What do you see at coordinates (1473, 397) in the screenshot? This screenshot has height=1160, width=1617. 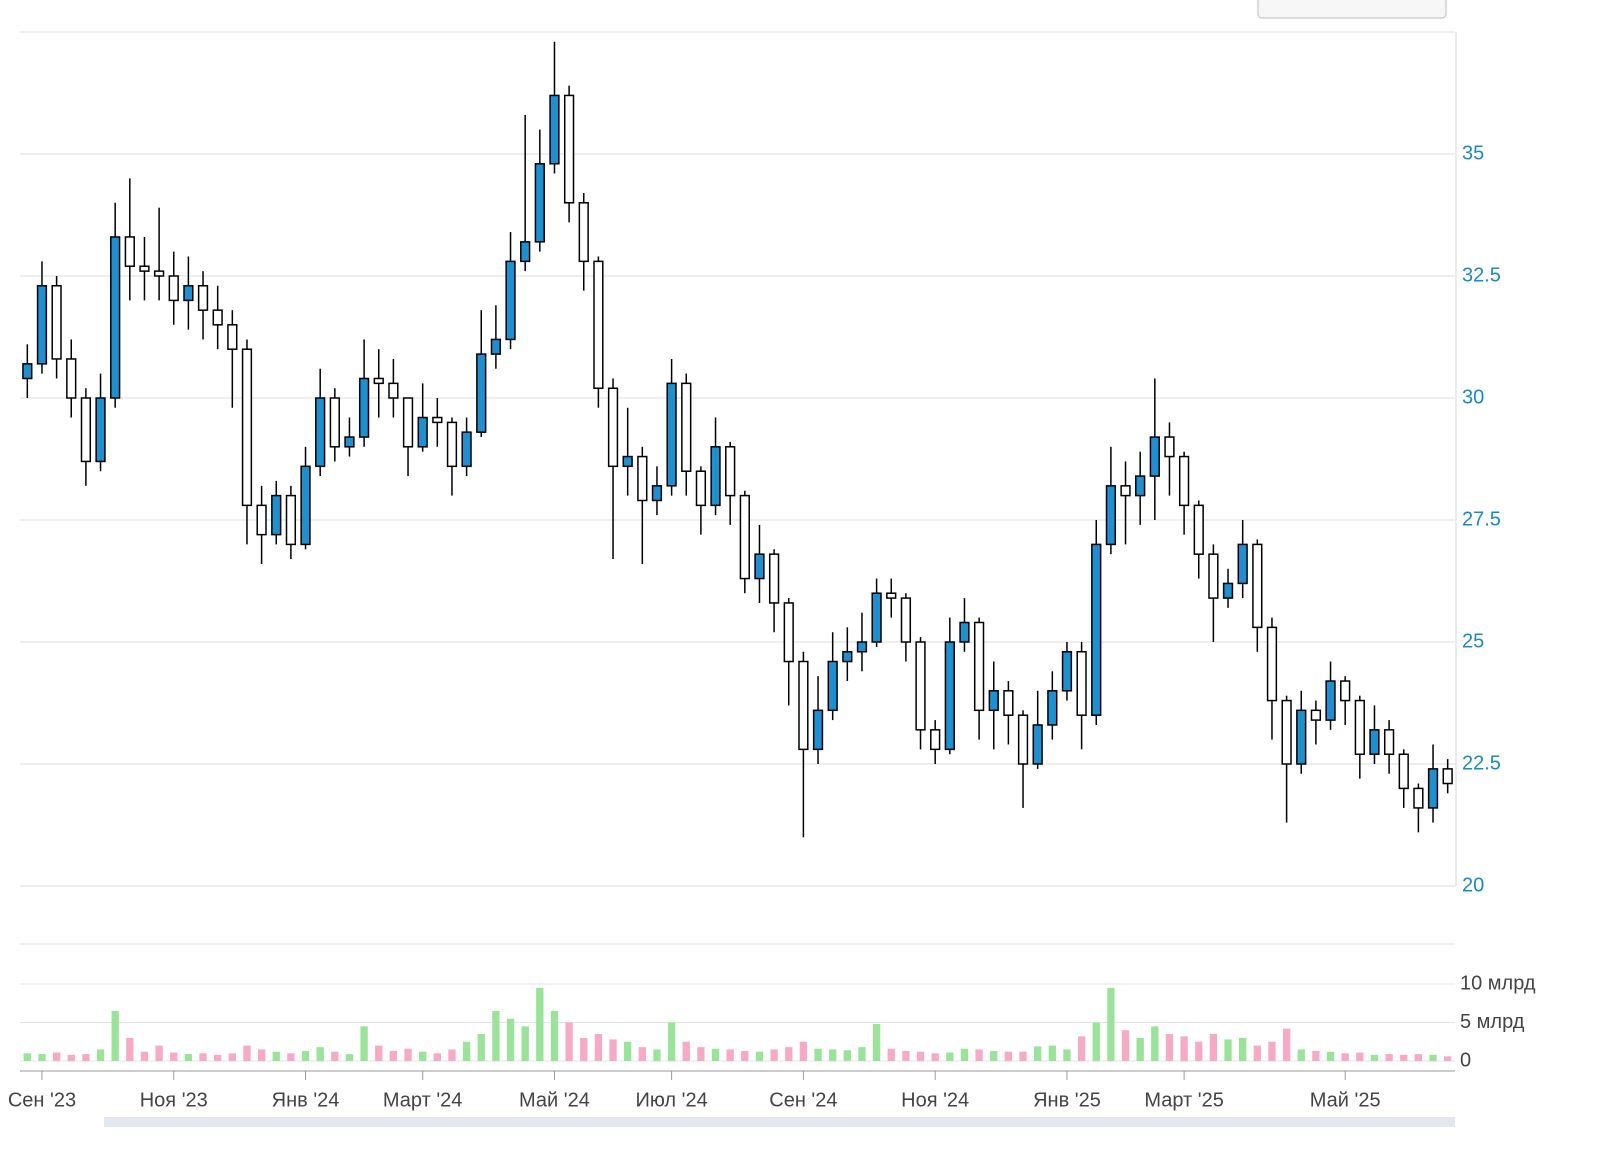 I see `y-tick-label: 30` at bounding box center [1473, 397].